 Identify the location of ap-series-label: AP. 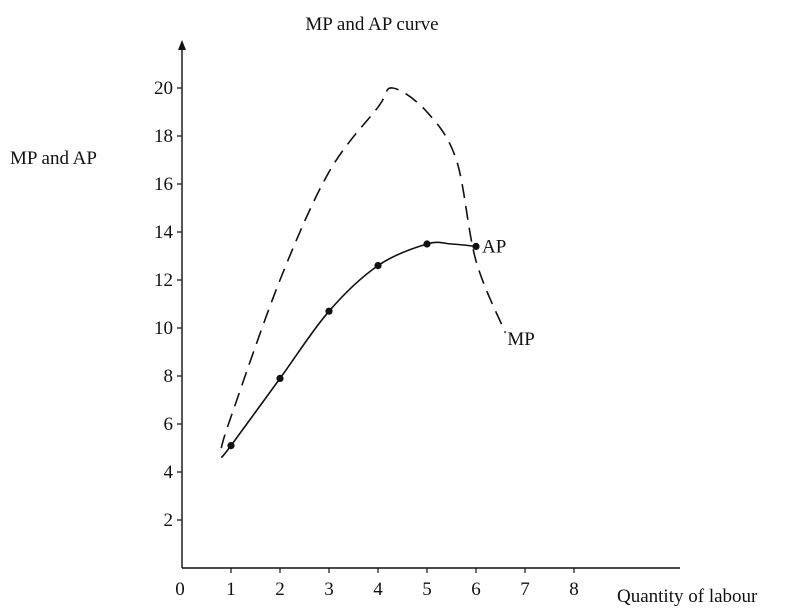
(494, 246).